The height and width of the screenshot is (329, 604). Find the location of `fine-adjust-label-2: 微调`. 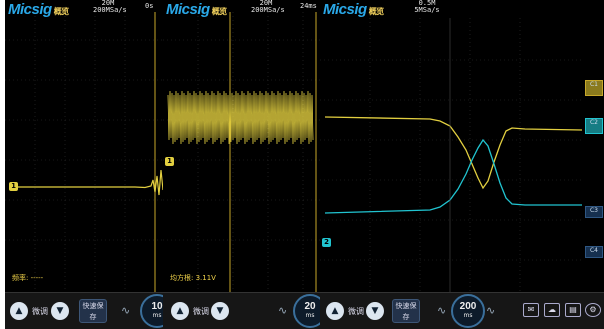

fine-adjust-label-2: 微调 is located at coordinates (201, 311).